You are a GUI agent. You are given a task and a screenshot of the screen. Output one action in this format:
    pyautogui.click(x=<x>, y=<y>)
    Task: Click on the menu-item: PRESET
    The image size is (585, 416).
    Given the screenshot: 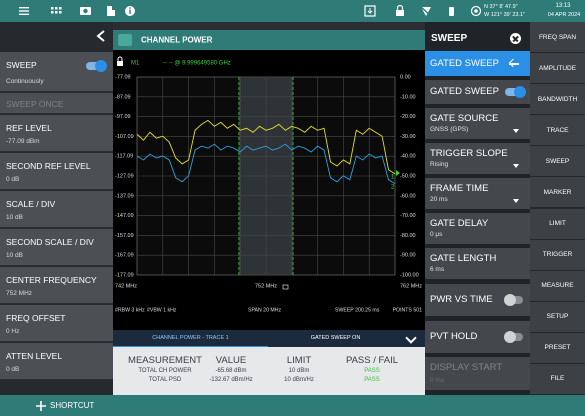 What is the action you would take?
    pyautogui.click(x=557, y=348)
    